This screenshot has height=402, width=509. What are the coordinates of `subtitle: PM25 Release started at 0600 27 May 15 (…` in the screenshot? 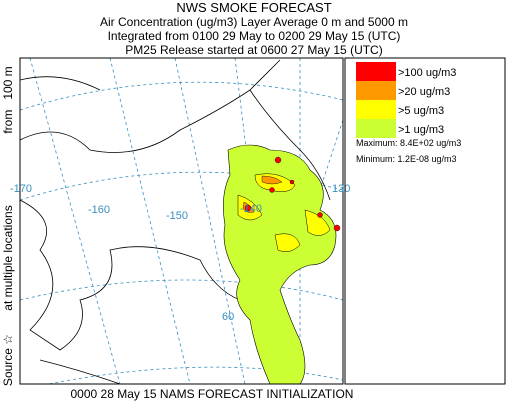 It's located at (253, 50).